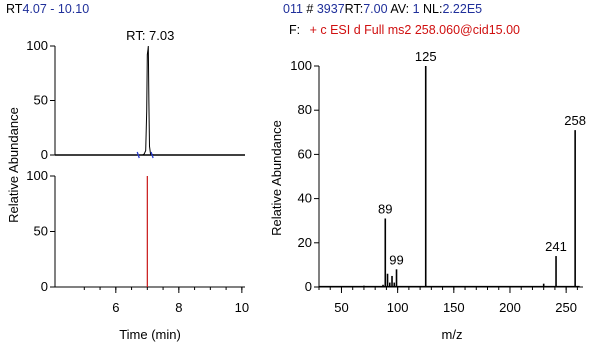  What do you see at coordinates (295, 30) in the screenshot?
I see `filter-label: F:` at bounding box center [295, 30].